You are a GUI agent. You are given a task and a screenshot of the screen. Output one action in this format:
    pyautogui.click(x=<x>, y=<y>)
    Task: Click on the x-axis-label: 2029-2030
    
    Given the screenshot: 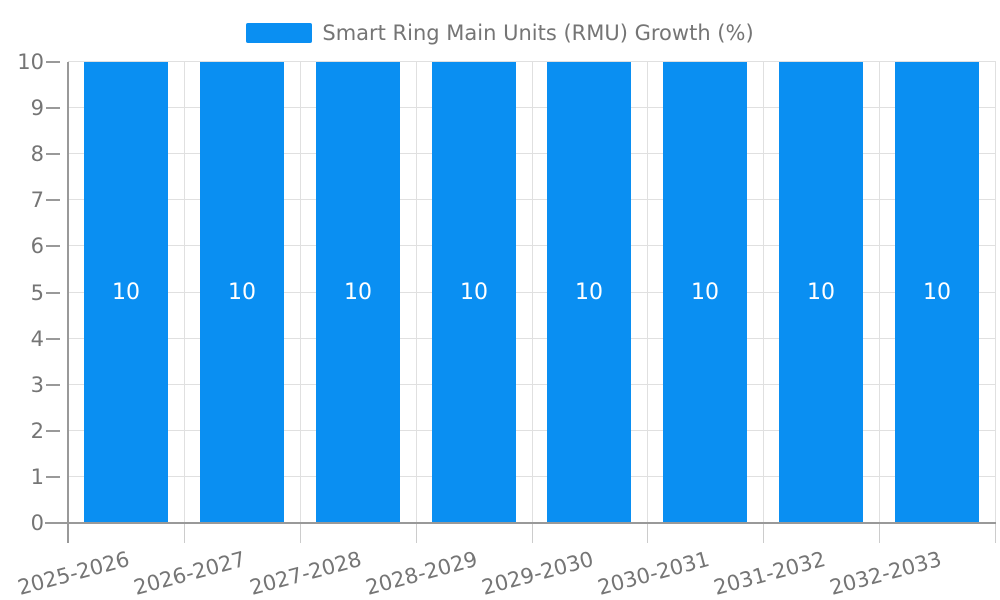 What is the action you would take?
    pyautogui.click(x=537, y=573)
    